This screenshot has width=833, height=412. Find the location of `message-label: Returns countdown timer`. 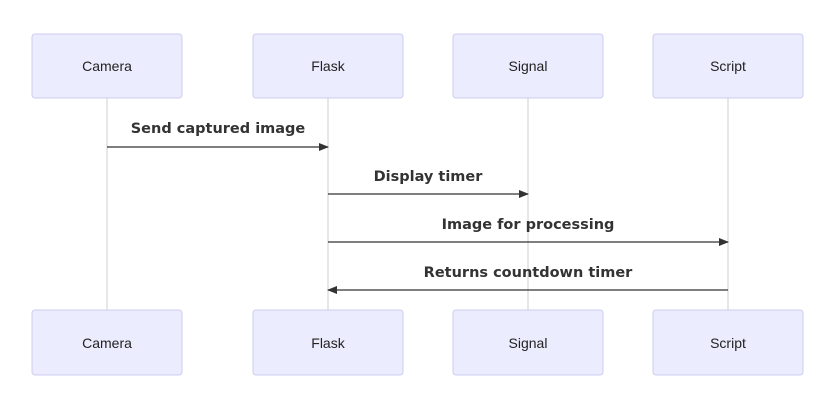

message-label: Returns countdown timer is located at coordinates (528, 273).